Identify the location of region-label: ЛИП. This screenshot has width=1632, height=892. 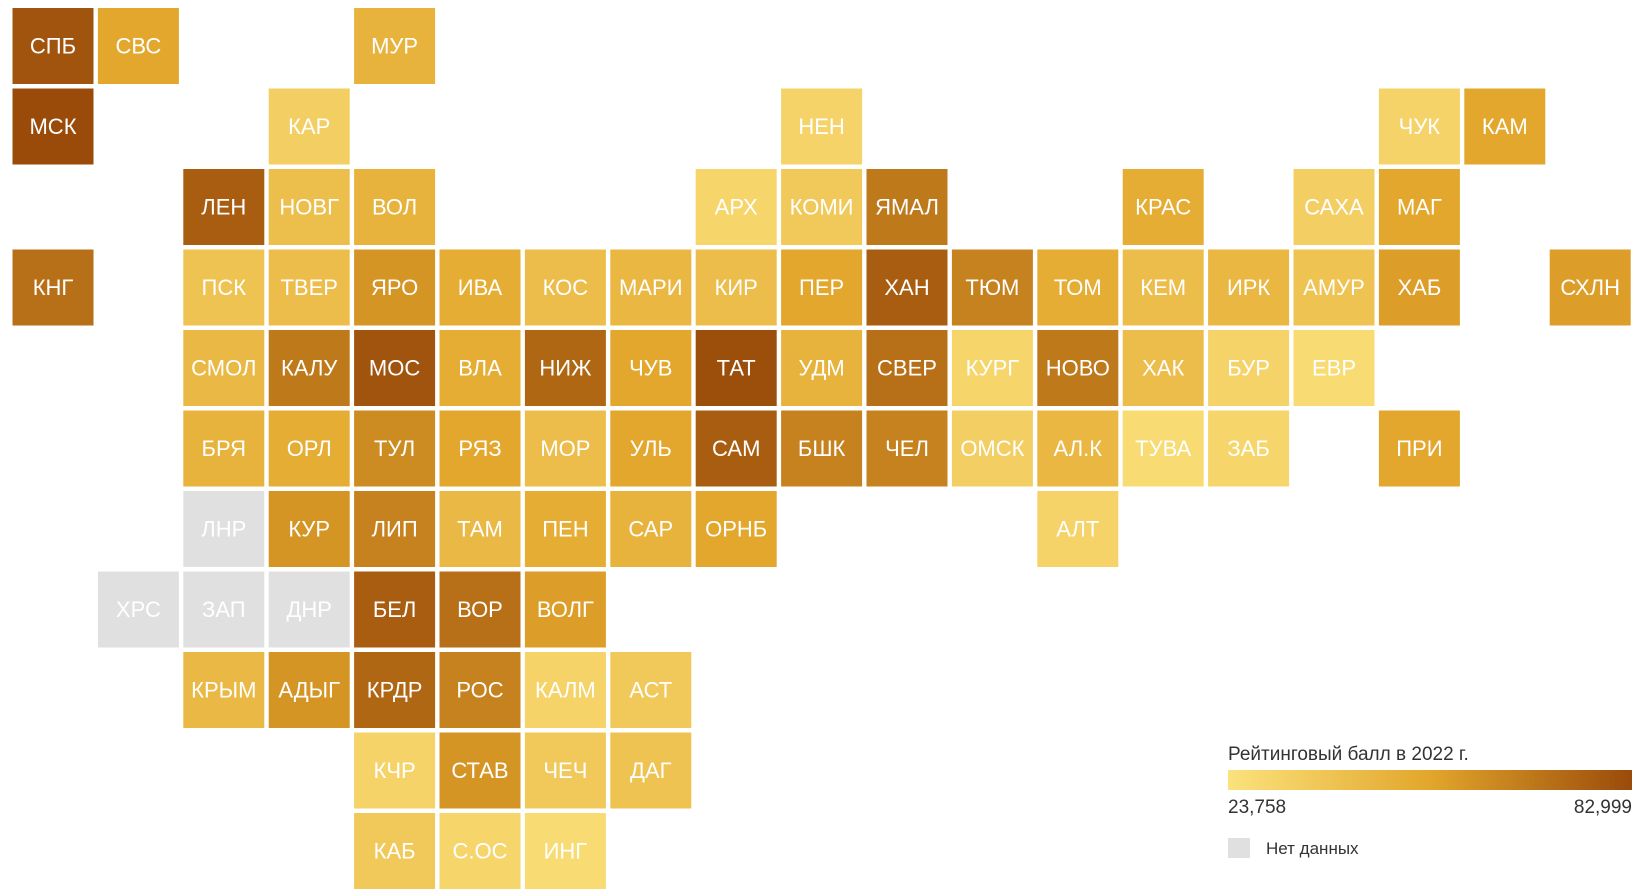
(395, 529).